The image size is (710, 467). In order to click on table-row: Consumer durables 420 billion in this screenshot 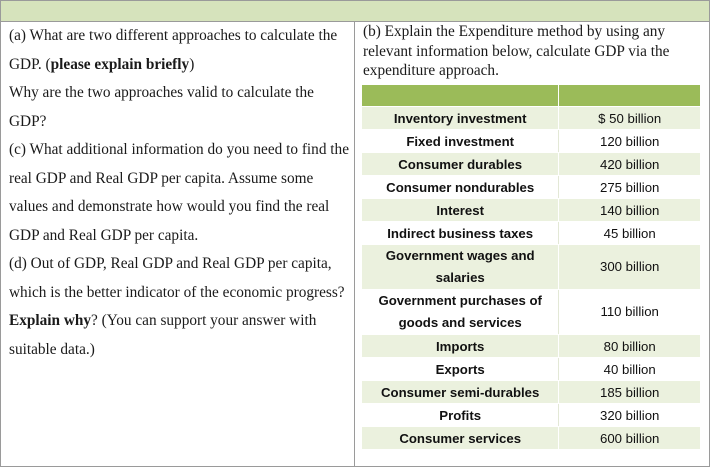, I will do `click(531, 164)`.